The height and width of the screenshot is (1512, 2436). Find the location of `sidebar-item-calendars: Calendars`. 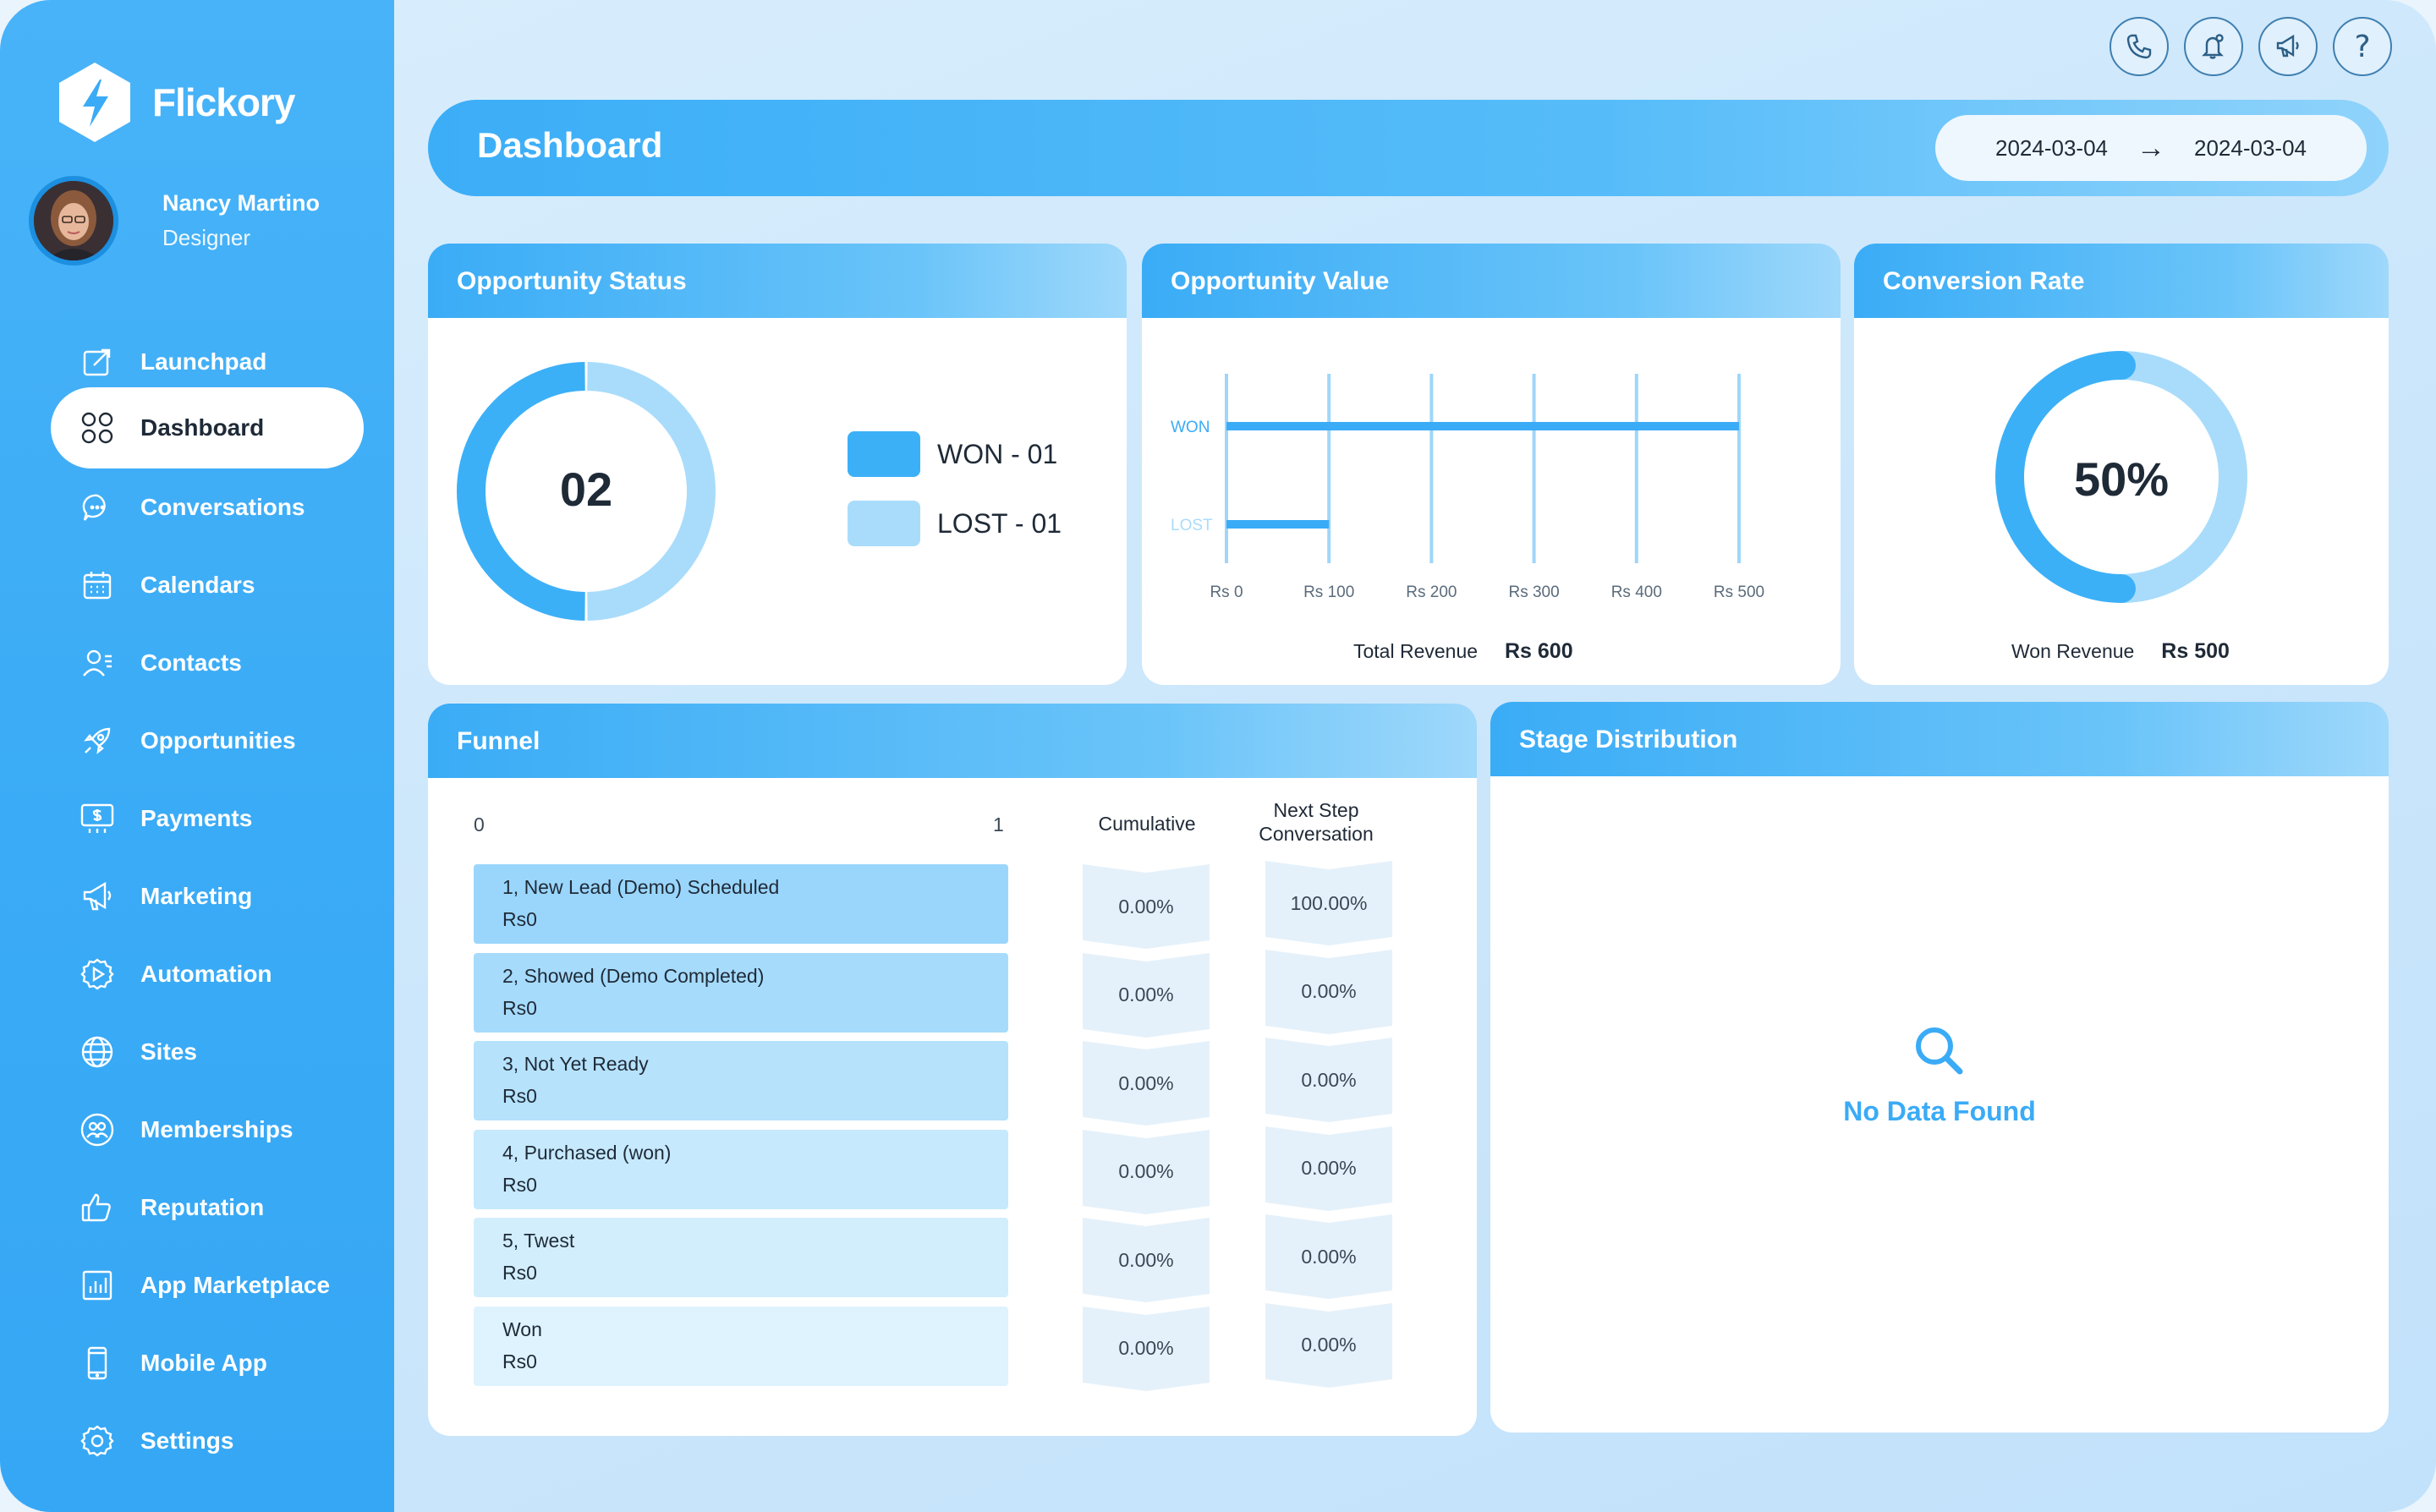

sidebar-item-calendars: Calendars is located at coordinates (208, 585).